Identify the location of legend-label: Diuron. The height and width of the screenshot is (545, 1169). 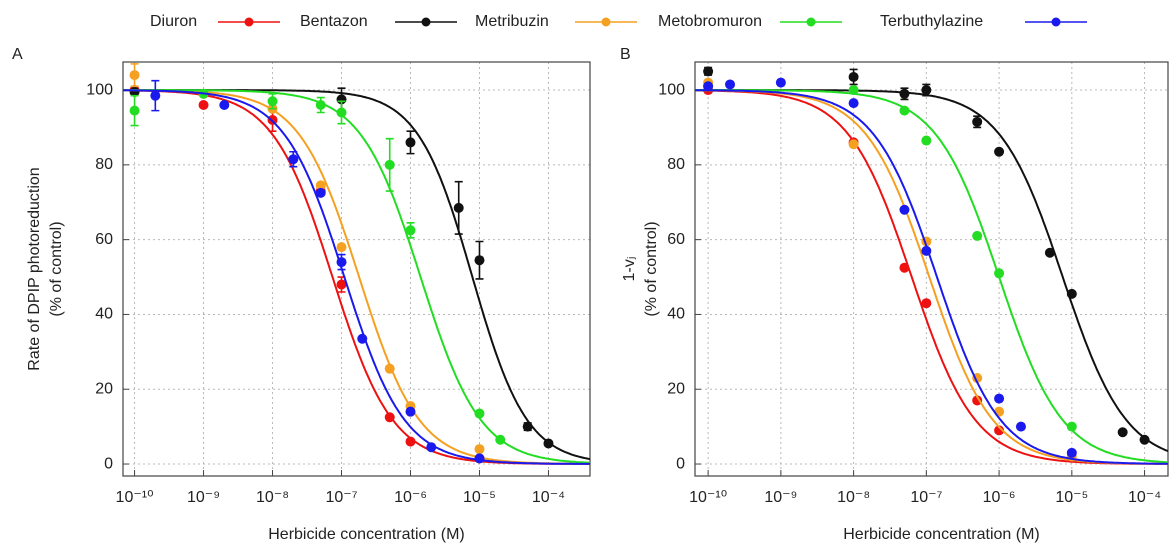
(173, 21).